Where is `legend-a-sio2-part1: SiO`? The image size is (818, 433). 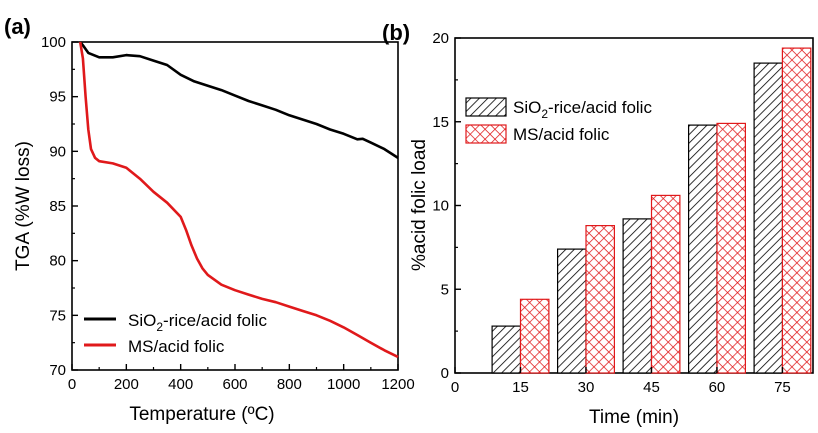
legend-a-sio2-part1: SiO is located at coordinates (142, 320).